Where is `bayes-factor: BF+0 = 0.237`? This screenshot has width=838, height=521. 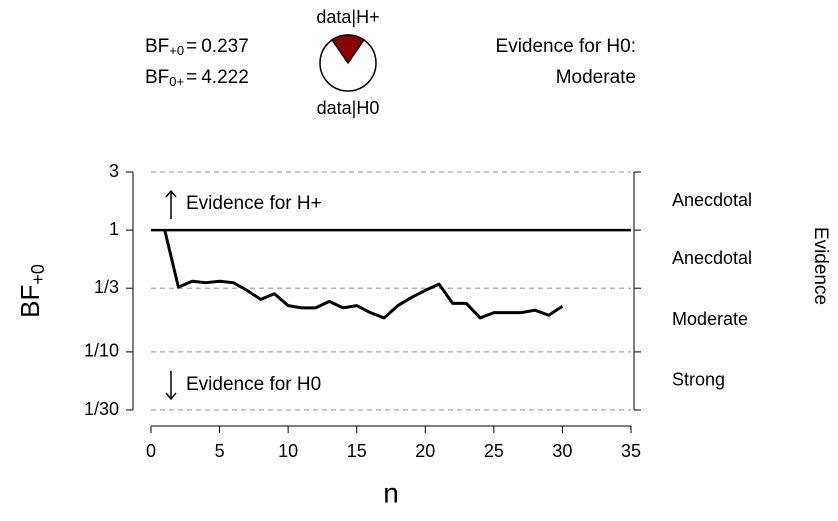 bayes-factor: BF+0 = 0.237 is located at coordinates (197, 47).